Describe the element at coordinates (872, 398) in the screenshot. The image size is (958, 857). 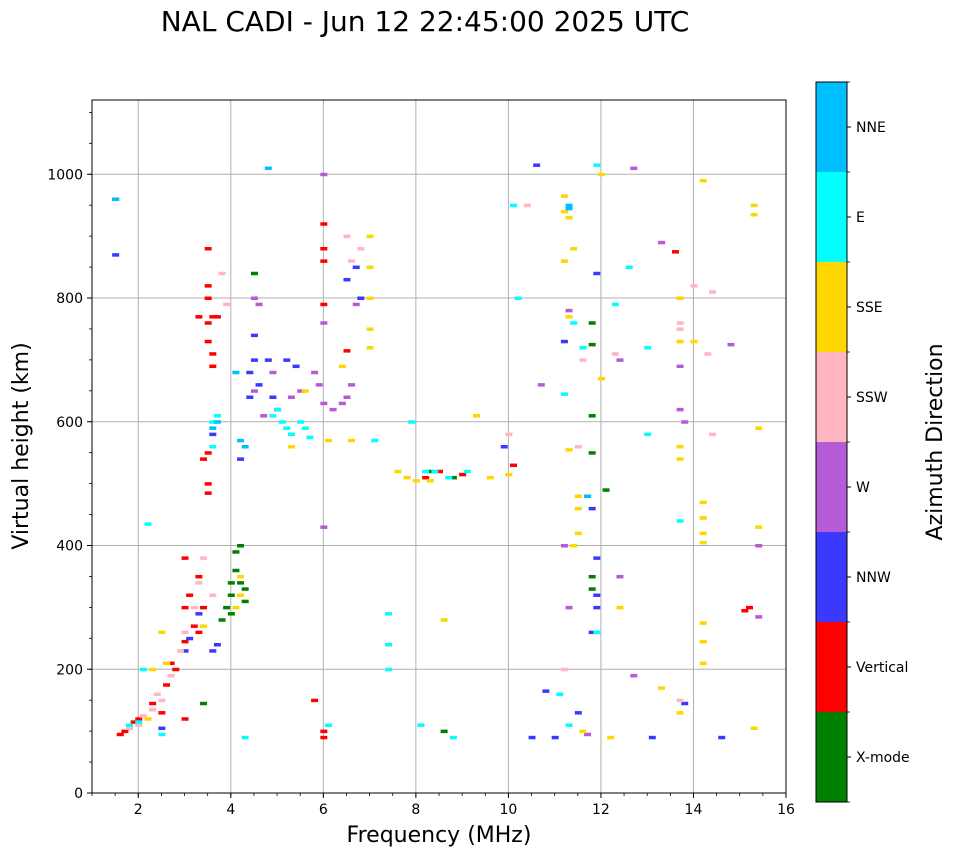
I see `colorbar-tick-label: SSW` at that location.